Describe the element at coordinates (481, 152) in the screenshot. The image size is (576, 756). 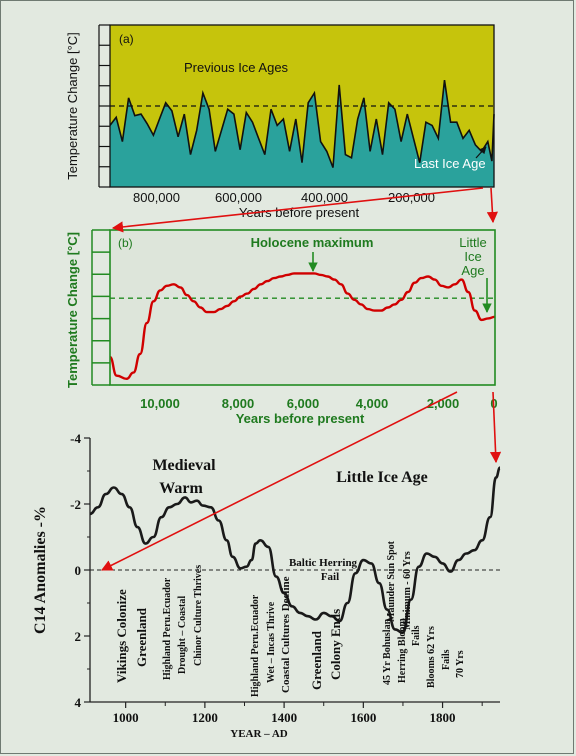
I see `panel-a-last-ice-age-pointer` at that location.